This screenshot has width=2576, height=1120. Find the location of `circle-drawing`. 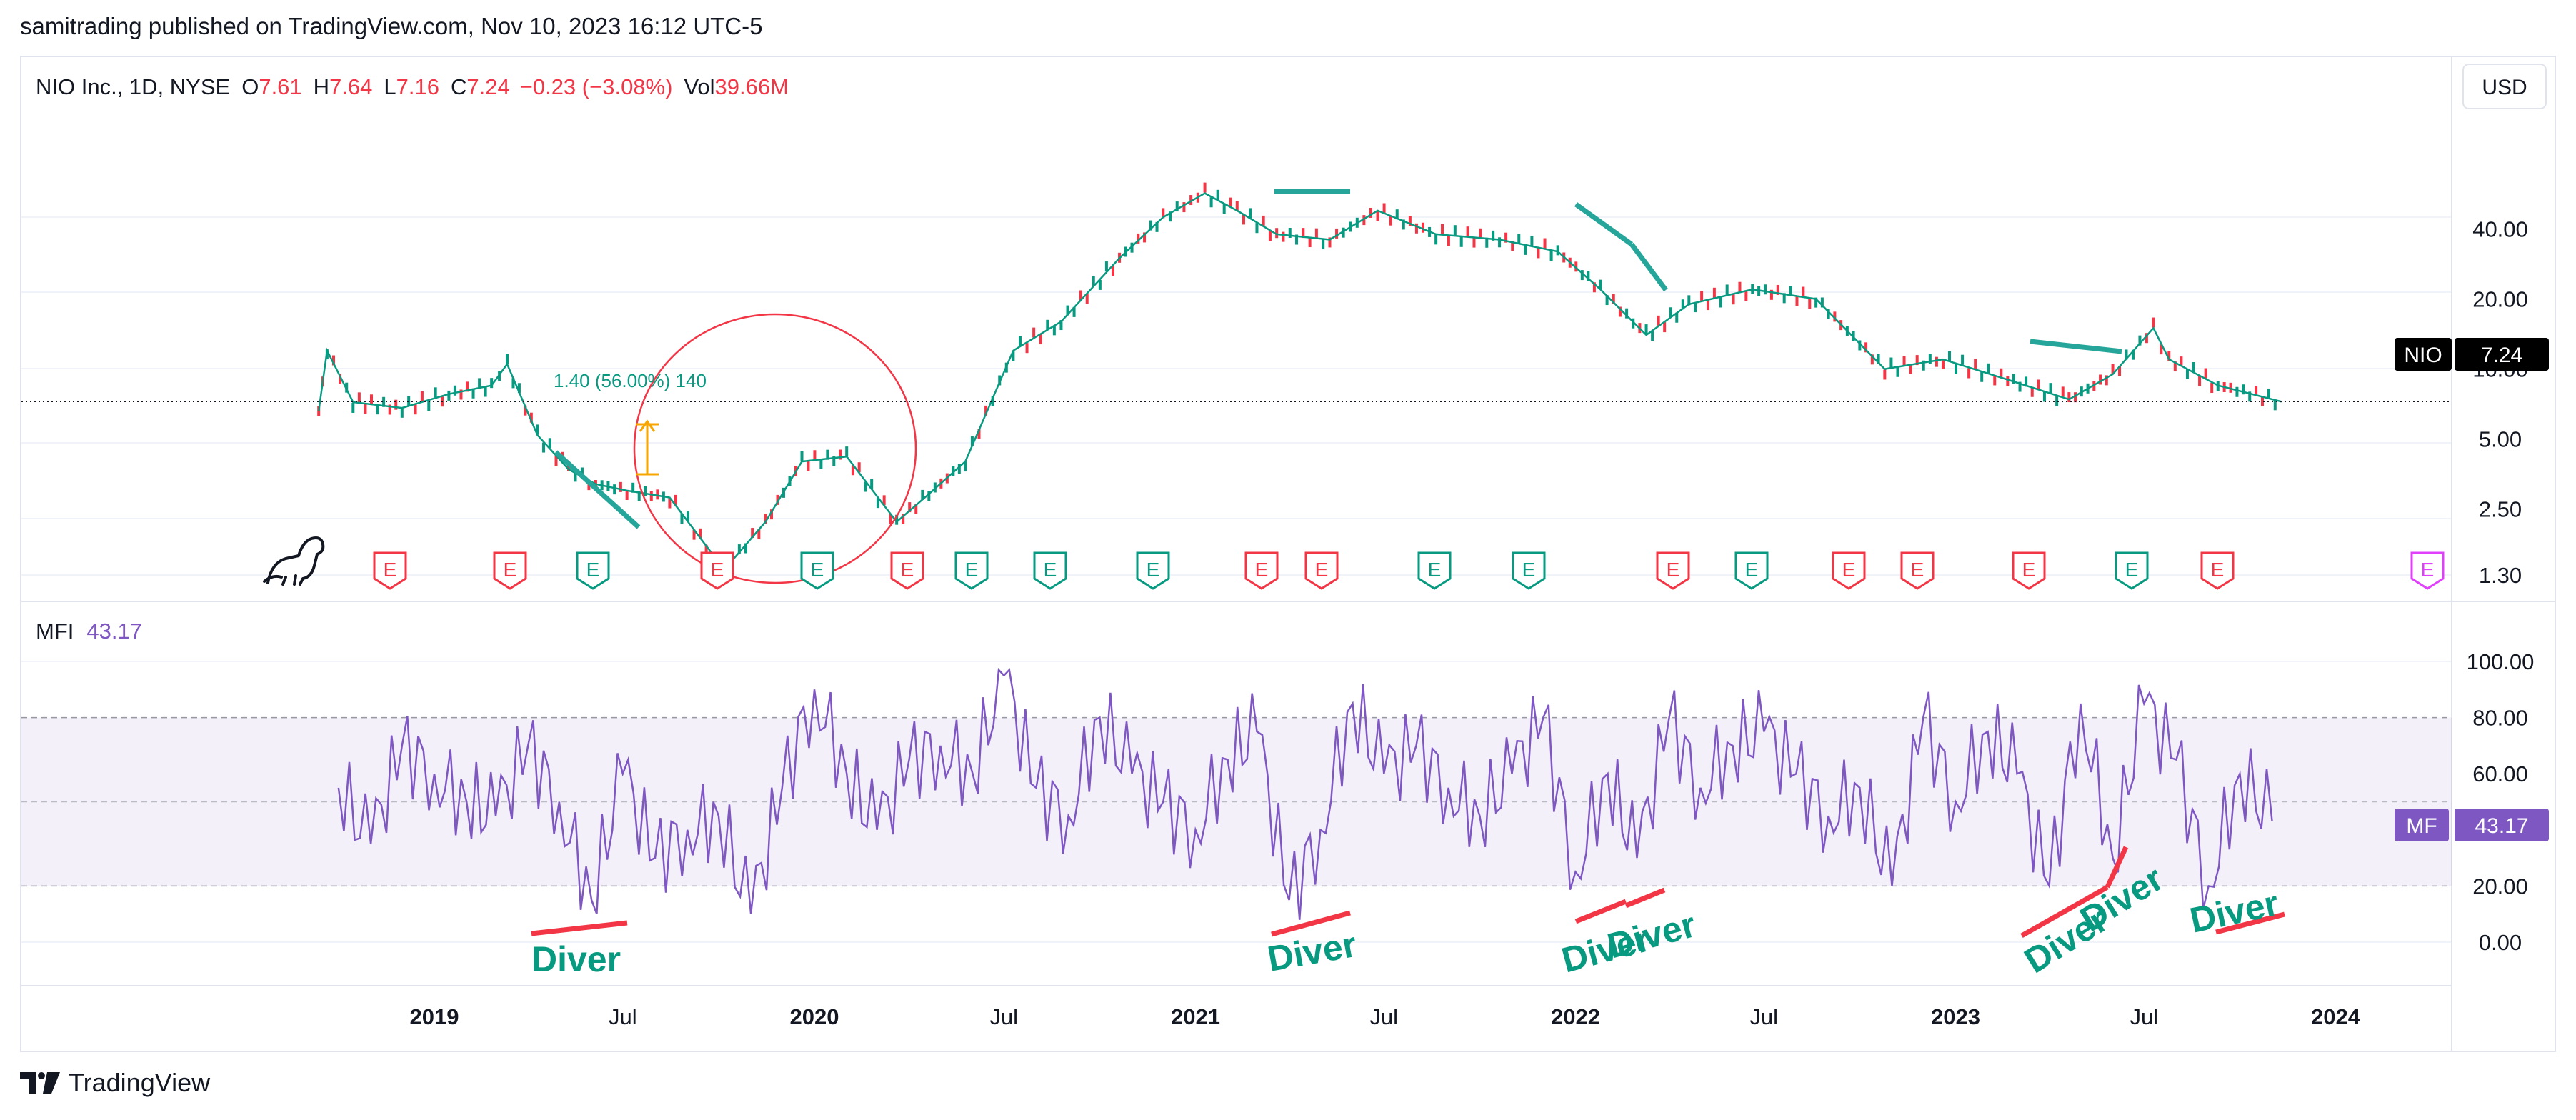

circle-drawing is located at coordinates (775, 448).